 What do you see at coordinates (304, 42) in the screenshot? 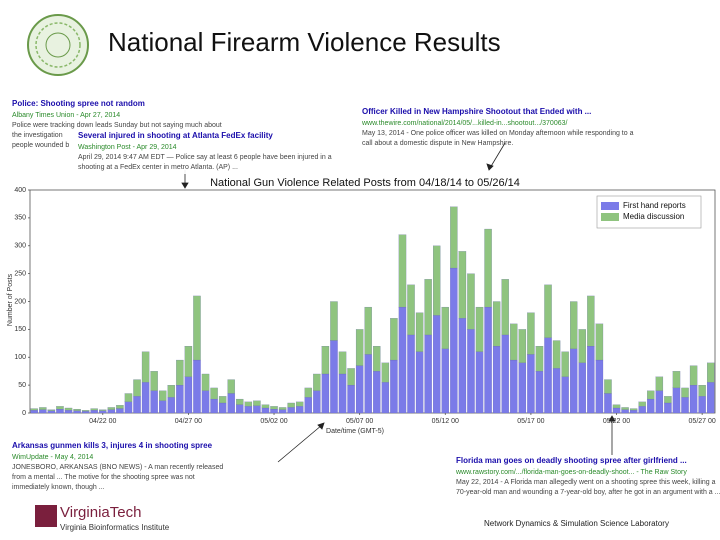
I see `slide-title: National Firearm Violence Results` at bounding box center [304, 42].